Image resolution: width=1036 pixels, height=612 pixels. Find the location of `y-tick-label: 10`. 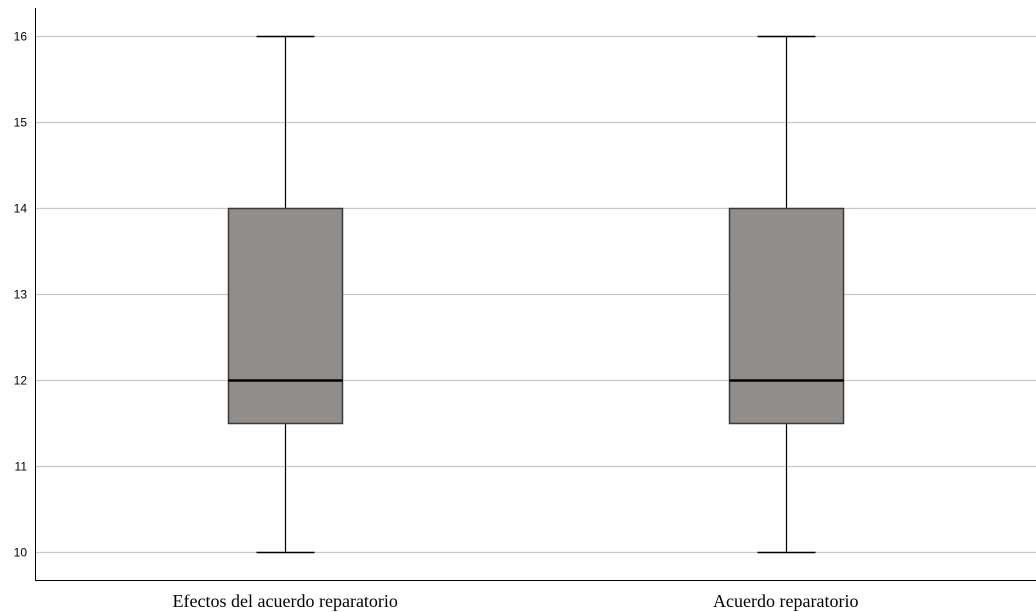

y-tick-label: 10 is located at coordinates (21, 553).